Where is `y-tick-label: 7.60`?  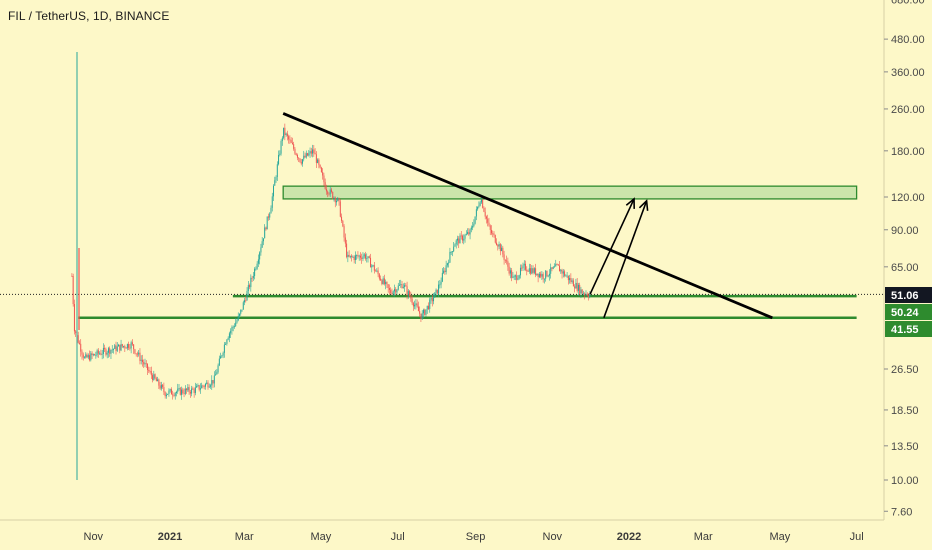 y-tick-label: 7.60 is located at coordinates (901, 512).